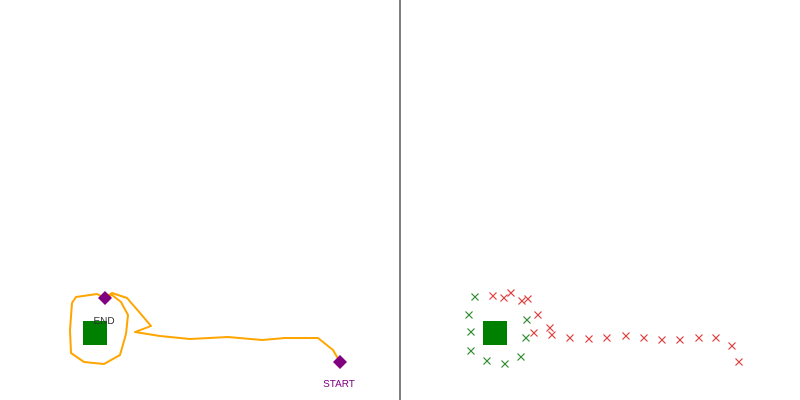  I want to click on start-label: START, so click(339, 384).